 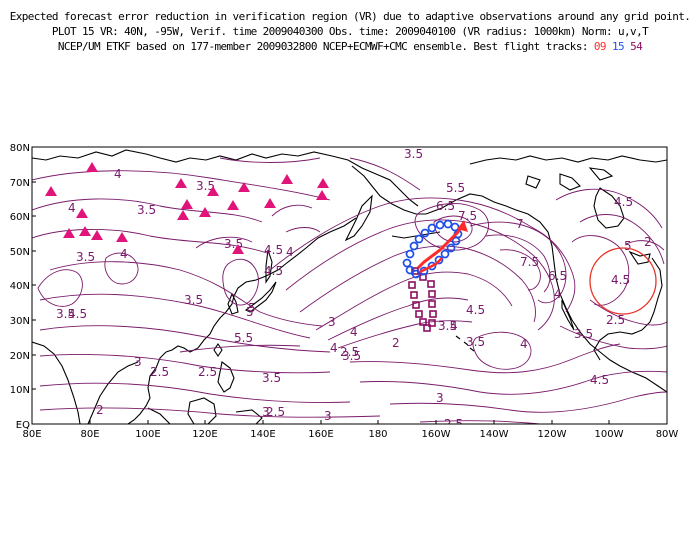 What do you see at coordinates (159, 415) in the screenshot?
I see `coastline-sumatra` at bounding box center [159, 415].